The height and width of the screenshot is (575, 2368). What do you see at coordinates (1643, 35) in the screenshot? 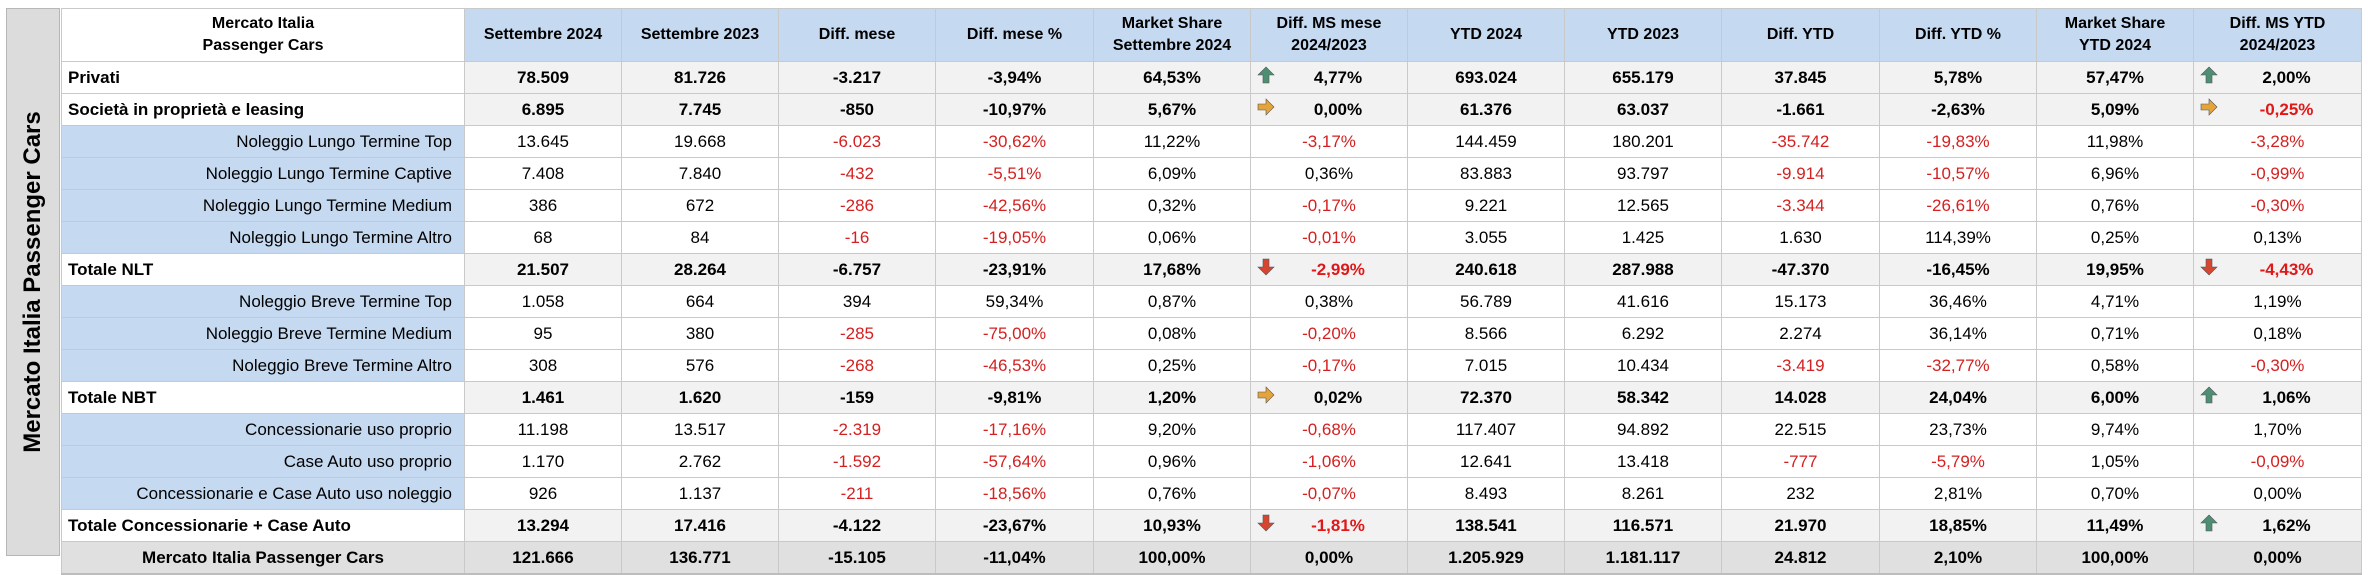
I see `column-header: YTD 2023` at bounding box center [1643, 35].